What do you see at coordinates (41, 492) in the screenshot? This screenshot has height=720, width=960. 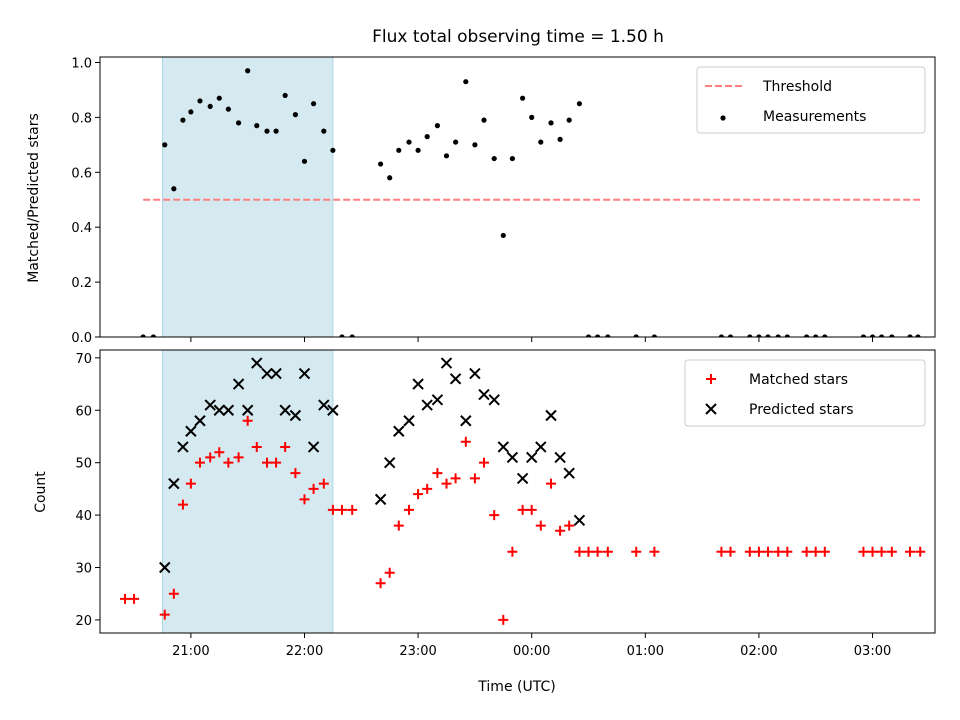 I see `bottom-ylabel: Count` at bounding box center [41, 492].